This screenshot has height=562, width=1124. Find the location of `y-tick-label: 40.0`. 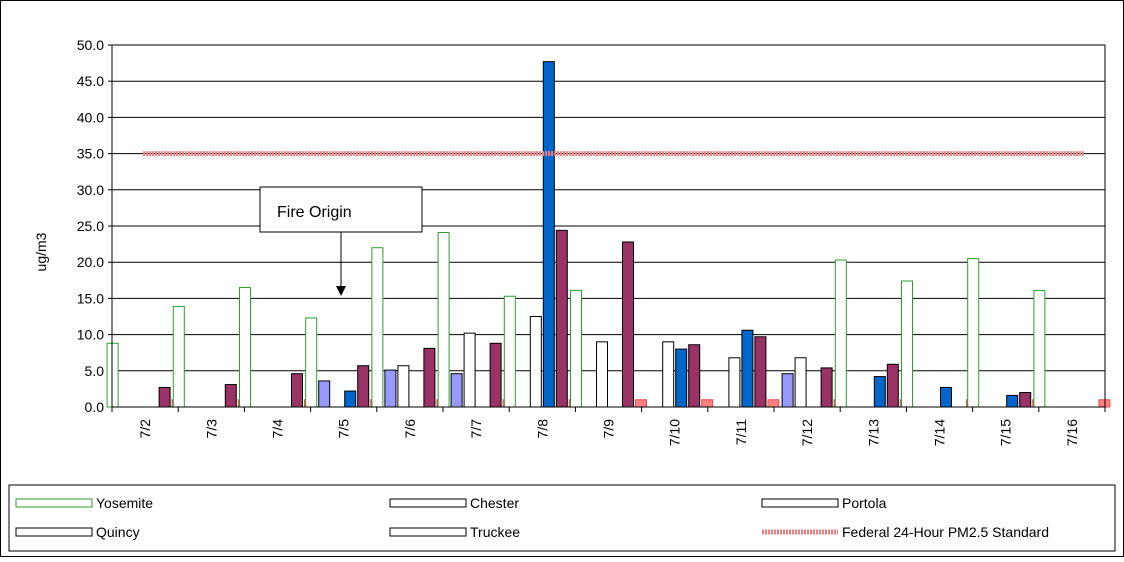

y-tick-label: 40.0 is located at coordinates (90, 117).